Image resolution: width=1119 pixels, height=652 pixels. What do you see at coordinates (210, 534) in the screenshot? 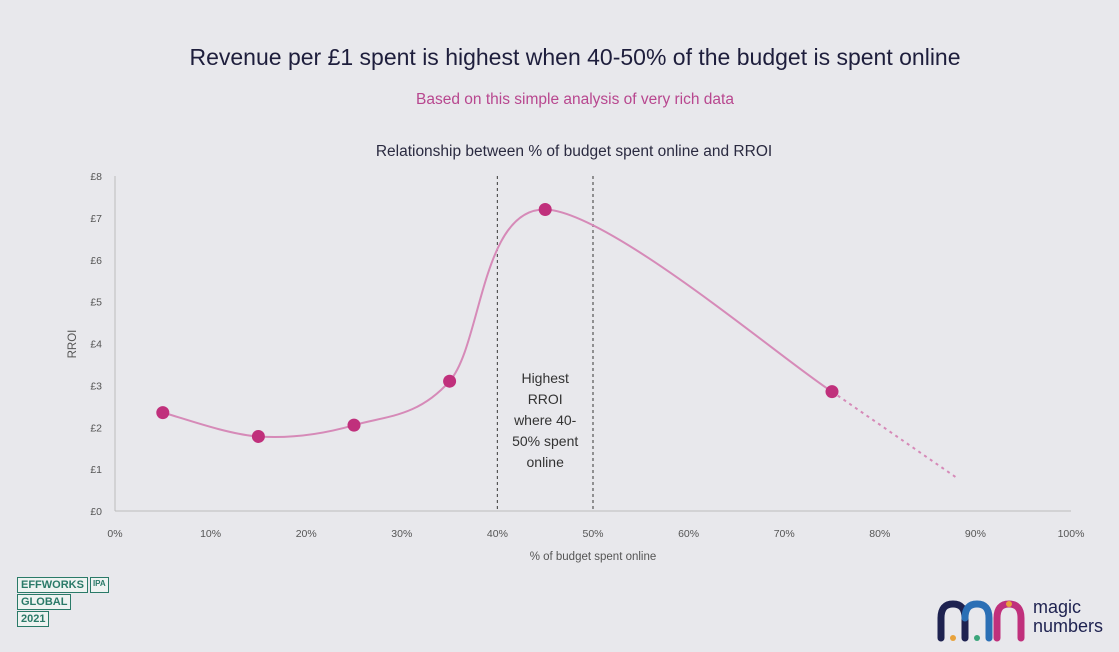
I see `x-tick-label: 10%` at bounding box center [210, 534].